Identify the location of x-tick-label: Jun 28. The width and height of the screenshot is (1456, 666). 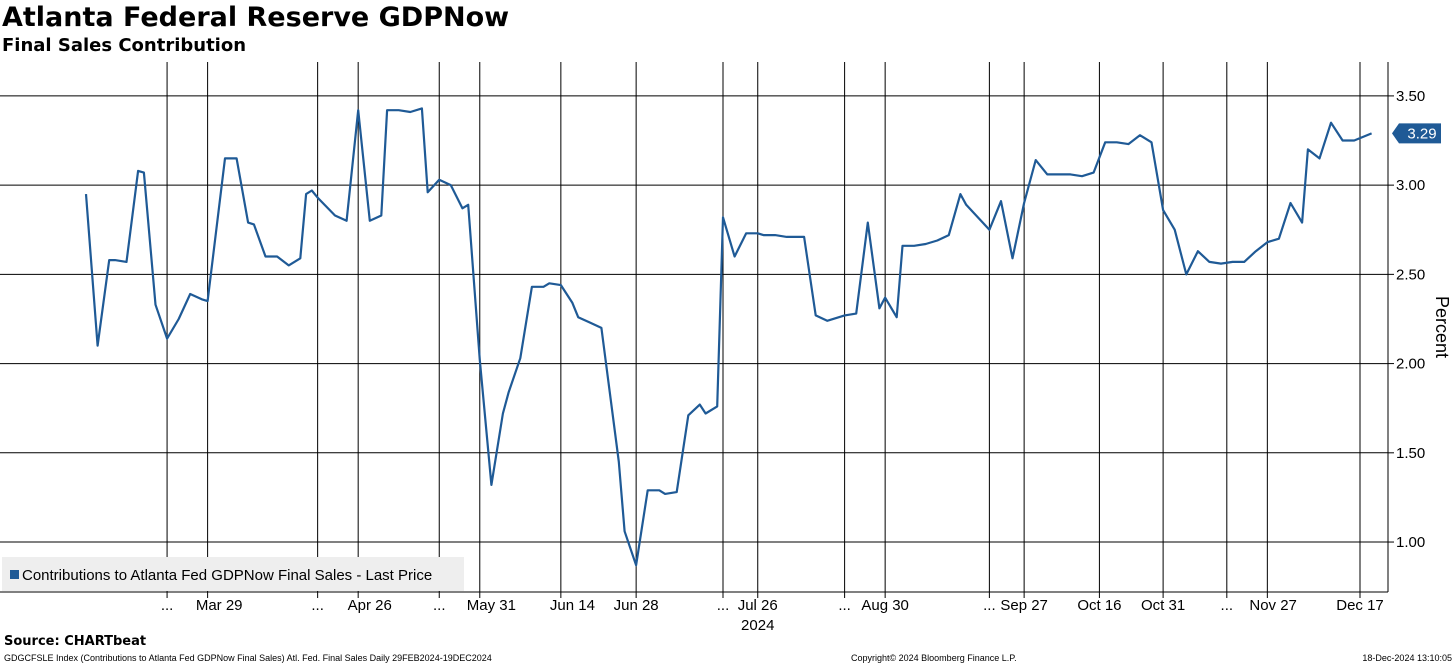
(636, 605).